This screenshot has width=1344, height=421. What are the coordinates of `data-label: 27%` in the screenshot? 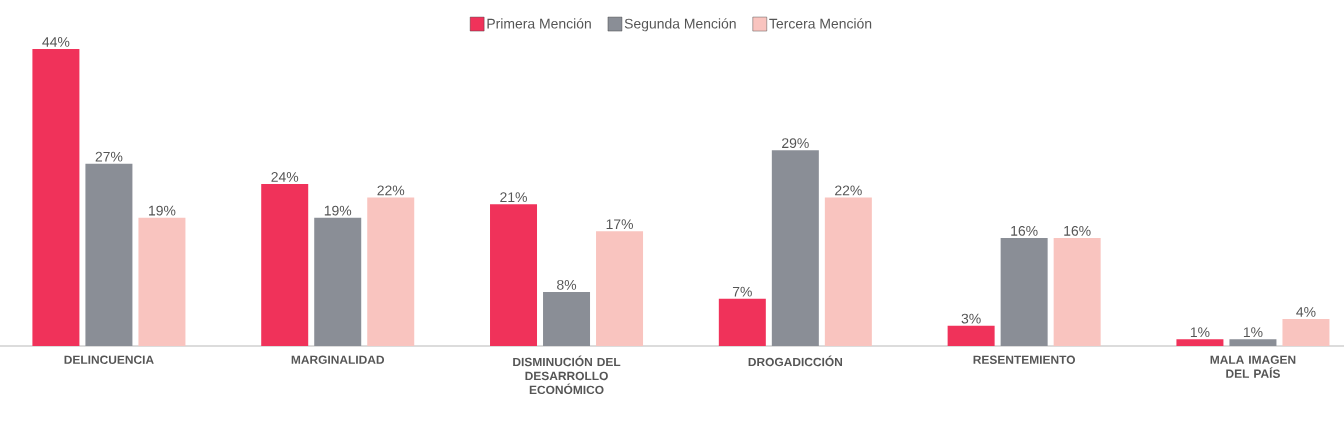 It's located at (109, 156).